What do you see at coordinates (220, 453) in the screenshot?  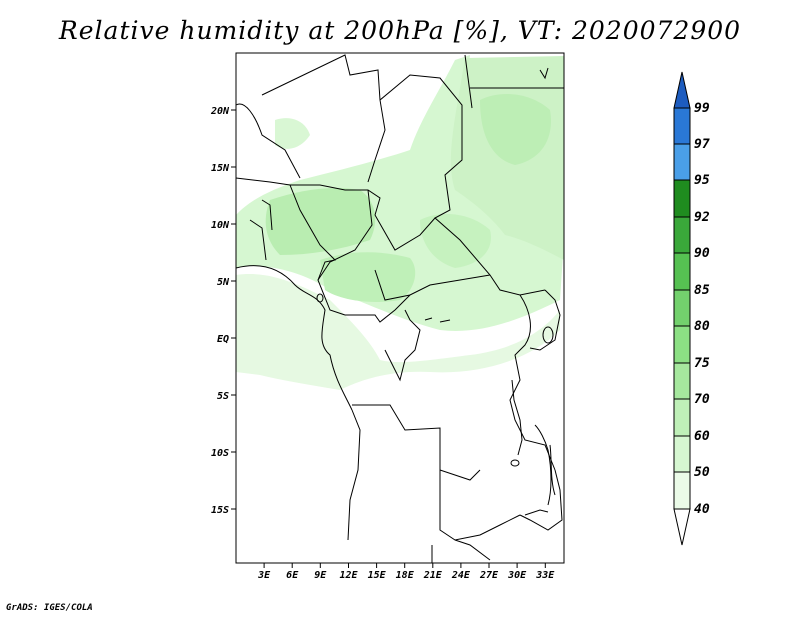 I see `lat-tick-label: 10S` at bounding box center [220, 453].